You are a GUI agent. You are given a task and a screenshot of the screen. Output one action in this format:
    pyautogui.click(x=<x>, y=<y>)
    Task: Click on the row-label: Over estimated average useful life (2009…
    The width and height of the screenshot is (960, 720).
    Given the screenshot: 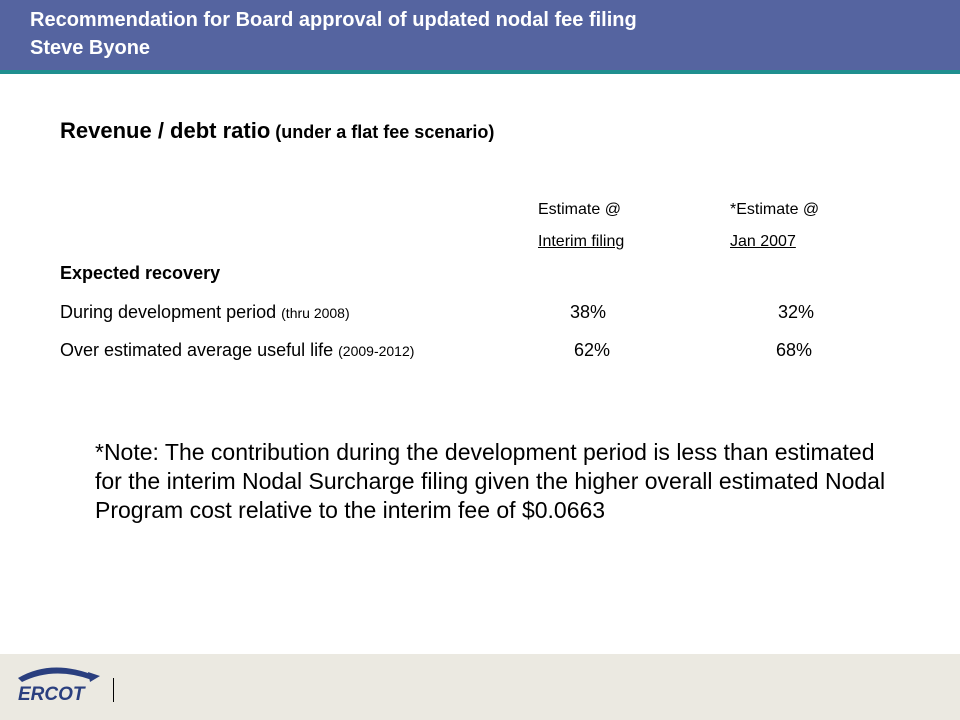 What is the action you would take?
    pyautogui.click(x=237, y=350)
    